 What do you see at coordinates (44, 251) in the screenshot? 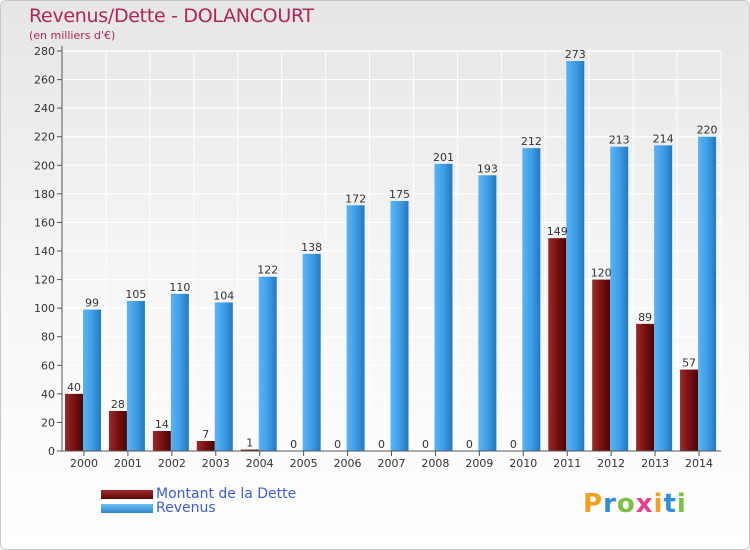
I see `y-tick-label: 140` at bounding box center [44, 251].